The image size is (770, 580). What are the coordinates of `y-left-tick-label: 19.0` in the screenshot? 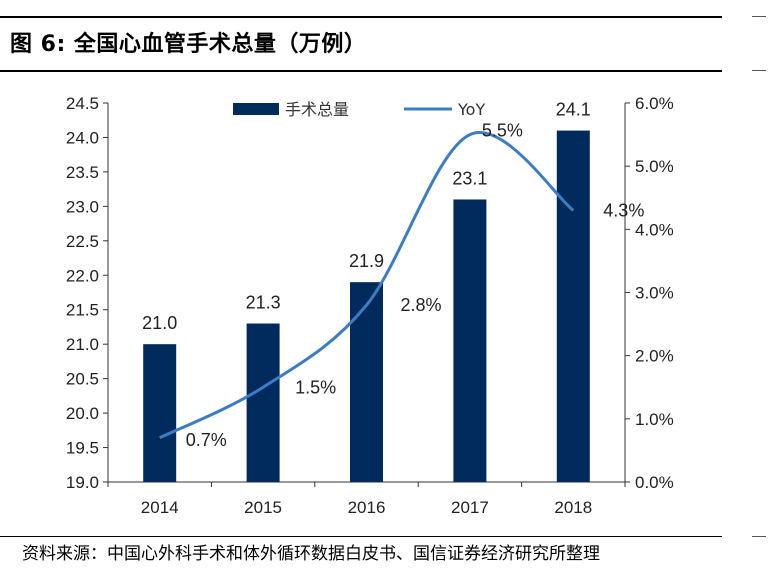 It's located at (82, 482).